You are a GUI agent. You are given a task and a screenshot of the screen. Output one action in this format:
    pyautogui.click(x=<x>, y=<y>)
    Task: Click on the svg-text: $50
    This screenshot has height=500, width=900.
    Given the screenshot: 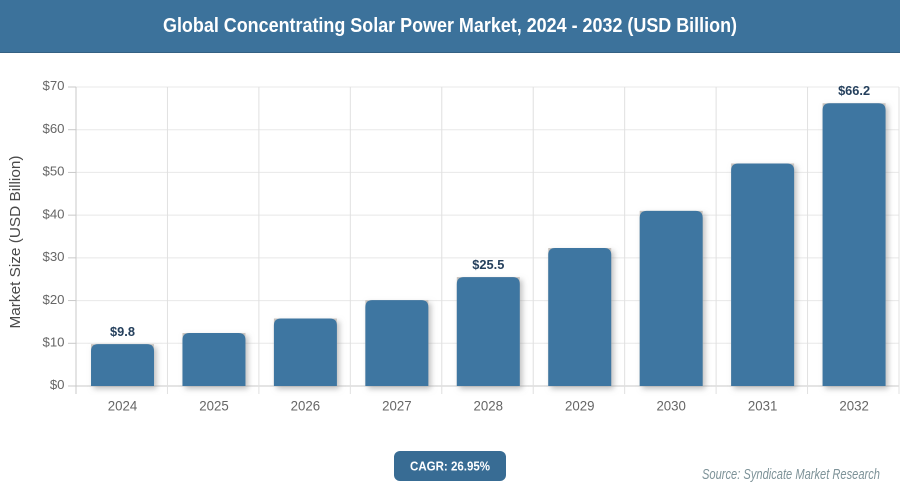 What is the action you would take?
    pyautogui.click(x=53, y=171)
    